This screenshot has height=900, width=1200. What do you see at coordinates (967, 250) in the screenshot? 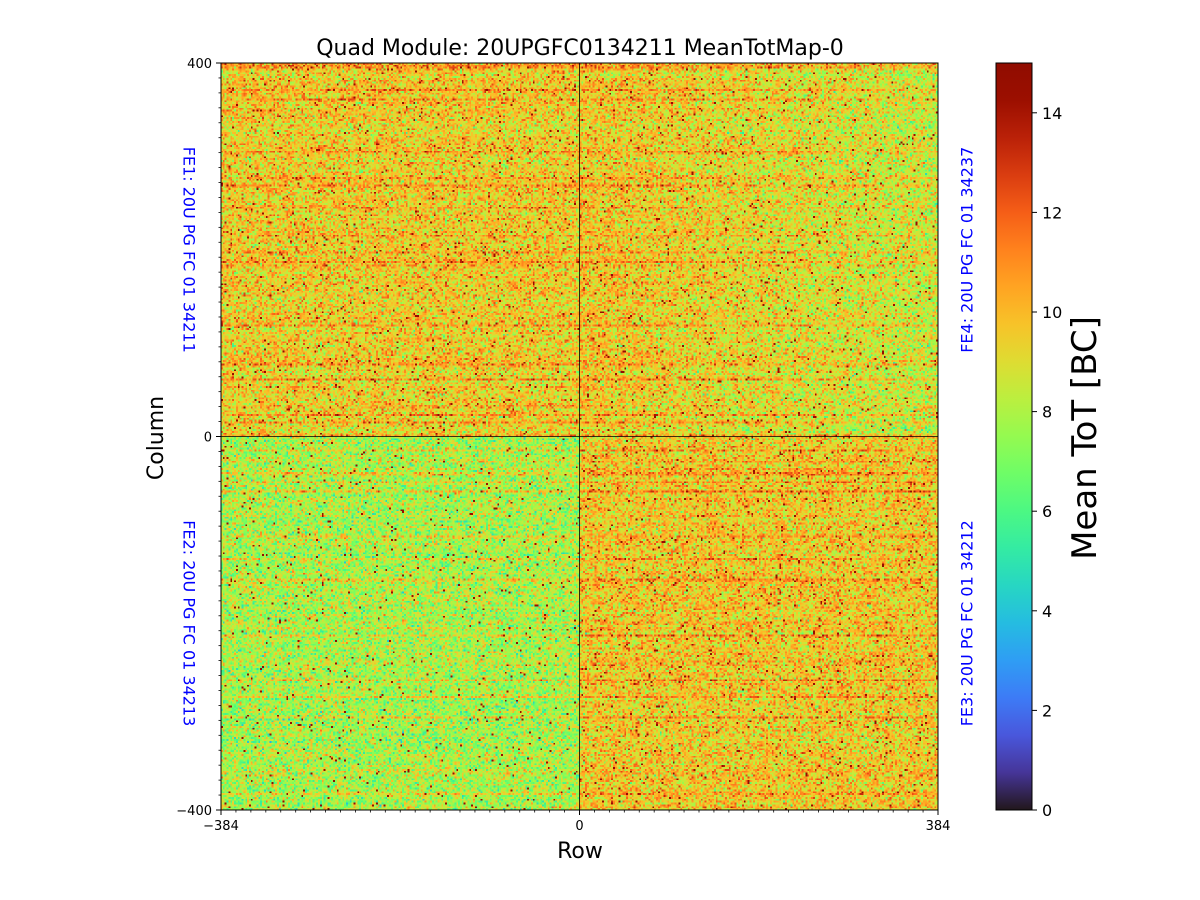
I see `fe-label-top-right: FE4: 20U PG FC 01 34237` at bounding box center [967, 250].